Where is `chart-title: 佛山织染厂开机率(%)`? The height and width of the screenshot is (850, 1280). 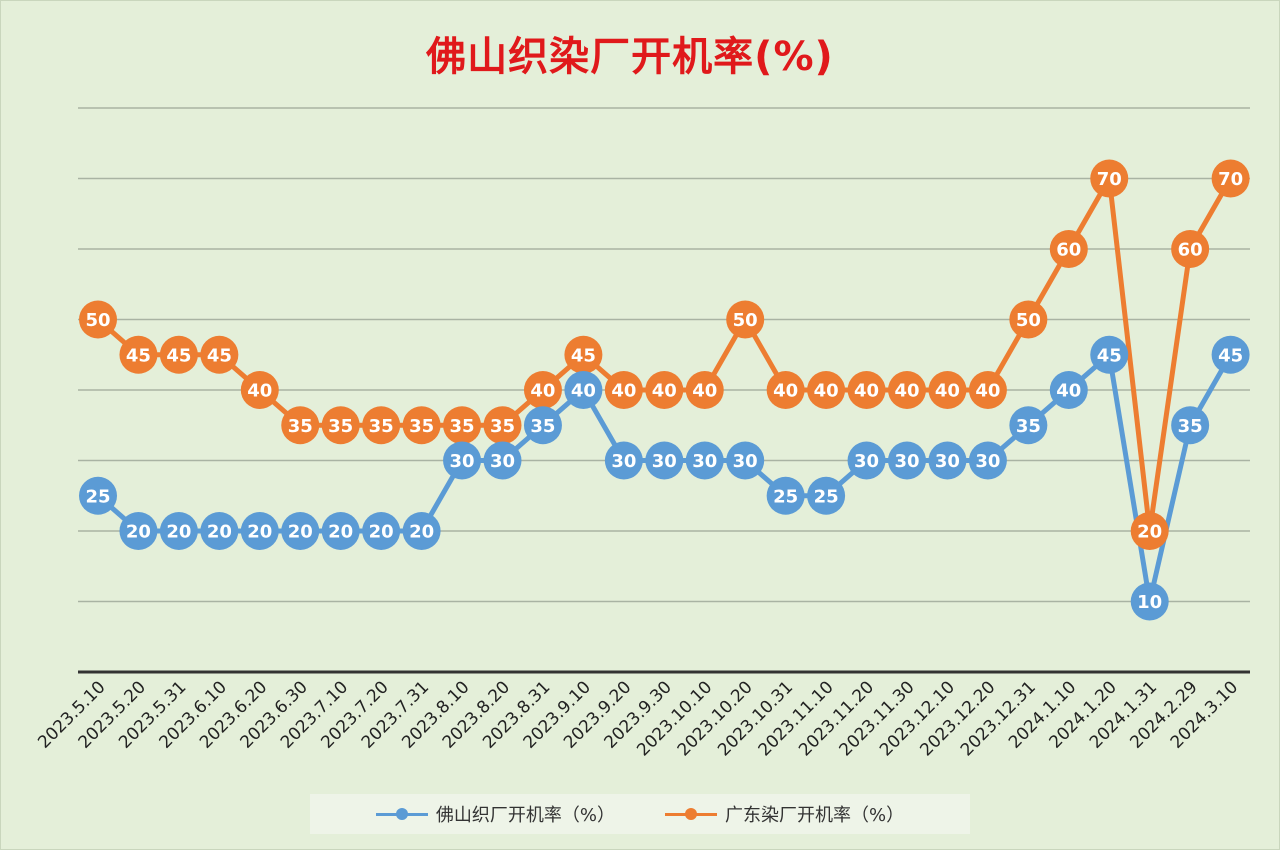 chart-title: 佛山织染厂开机率(%) is located at coordinates (630, 57).